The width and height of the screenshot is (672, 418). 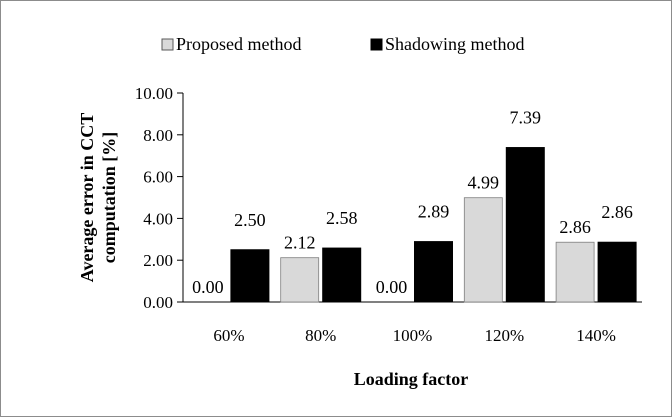 What do you see at coordinates (343, 44) in the screenshot?
I see `legend: Proposed method Shadowing method` at bounding box center [343, 44].